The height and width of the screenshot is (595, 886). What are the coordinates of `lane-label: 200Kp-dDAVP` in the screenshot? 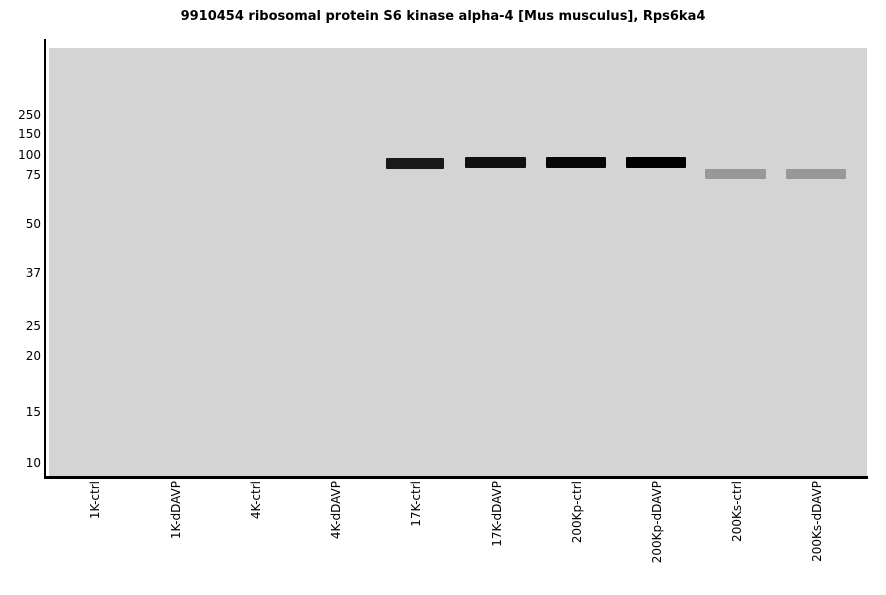 It's located at (657, 522).